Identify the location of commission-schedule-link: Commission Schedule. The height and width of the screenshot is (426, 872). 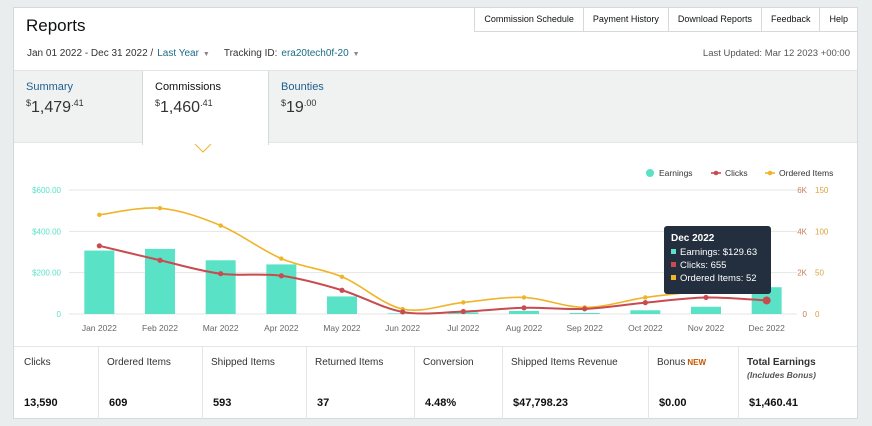
(529, 19).